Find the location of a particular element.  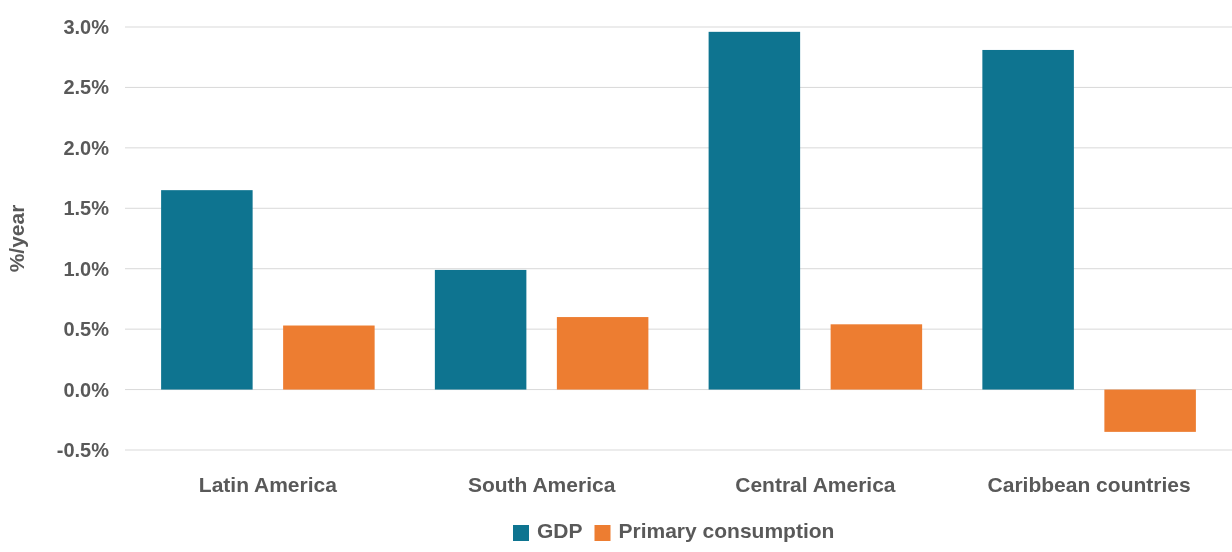

legend-label: GDP is located at coordinates (560, 530).